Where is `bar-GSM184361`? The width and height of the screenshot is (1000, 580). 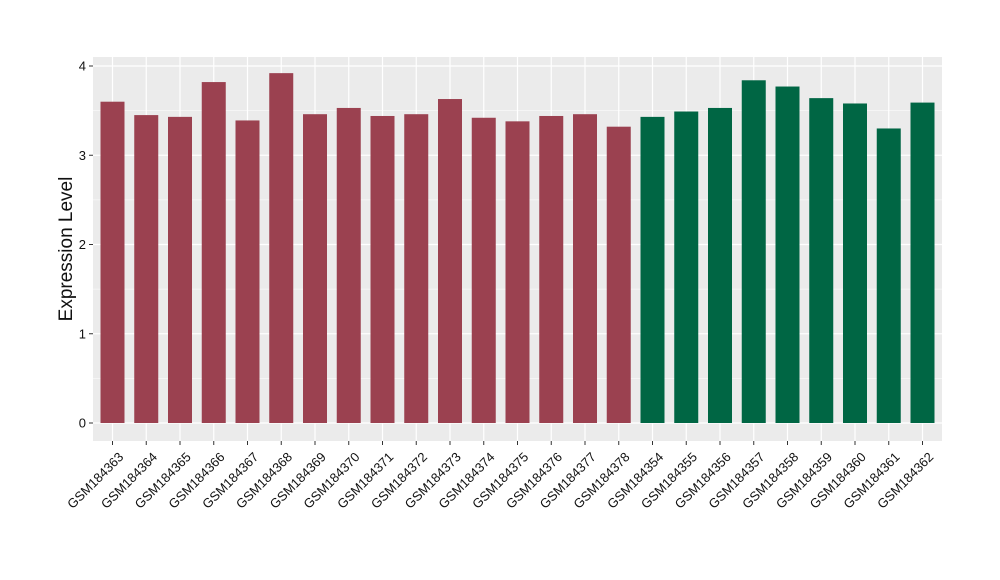 bar-GSM184361 is located at coordinates (888, 275).